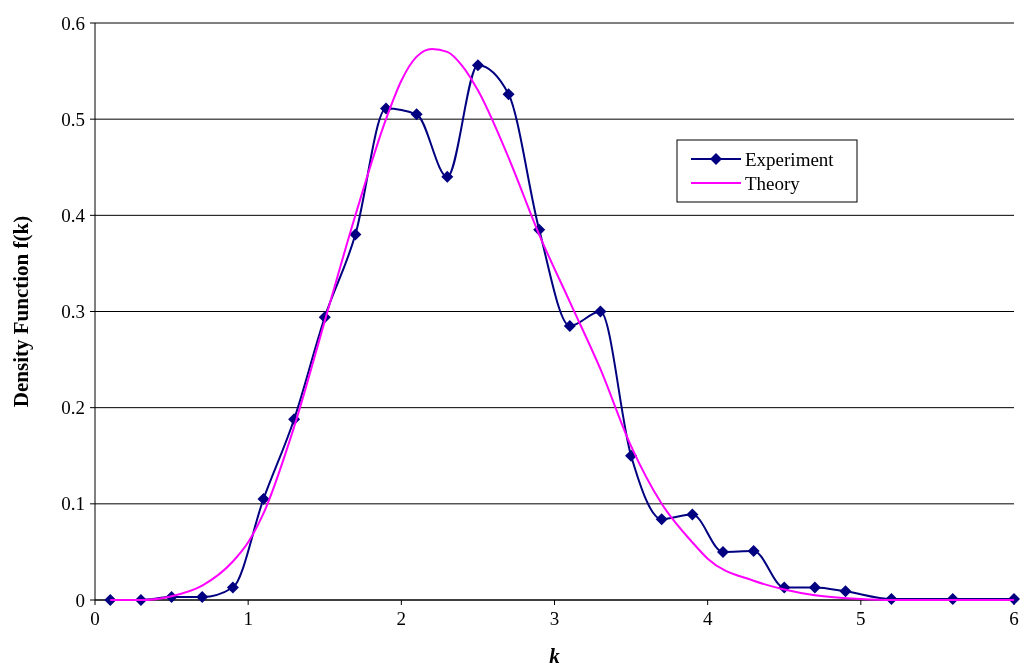 Image resolution: width=1021 pixels, height=667 pixels. Describe the element at coordinates (73, 215) in the screenshot. I see `y-tick-label: 0.4` at that location.